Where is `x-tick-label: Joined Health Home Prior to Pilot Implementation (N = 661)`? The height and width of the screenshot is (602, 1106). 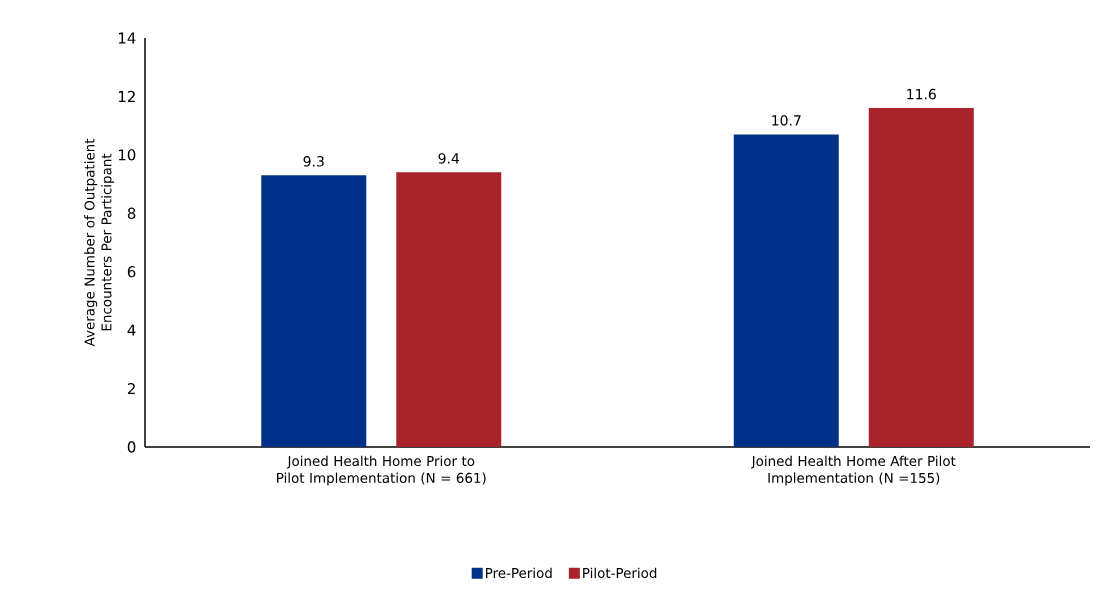 x-tick-label: Joined Health Home Prior to Pilot Implementation (N = 661) is located at coordinates (381, 470).